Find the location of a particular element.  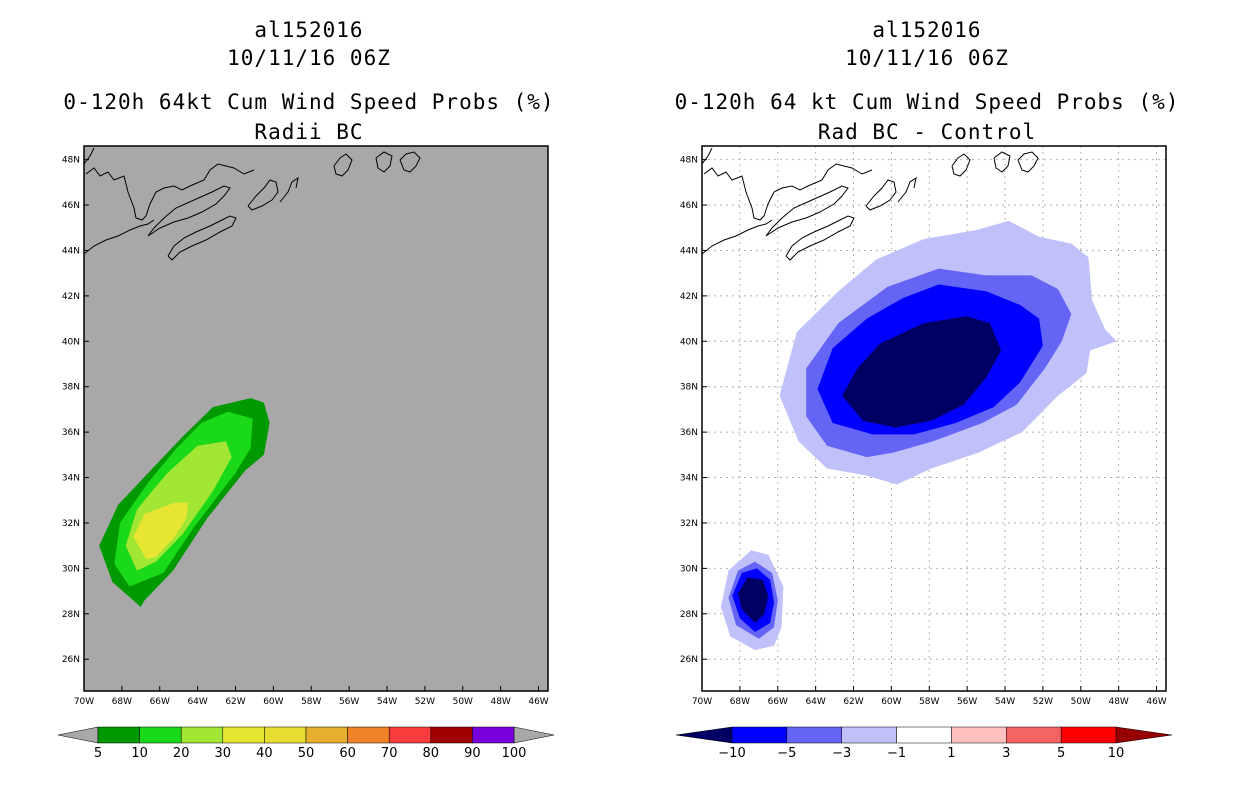

colorbar-label-50: 50 is located at coordinates (306, 753).